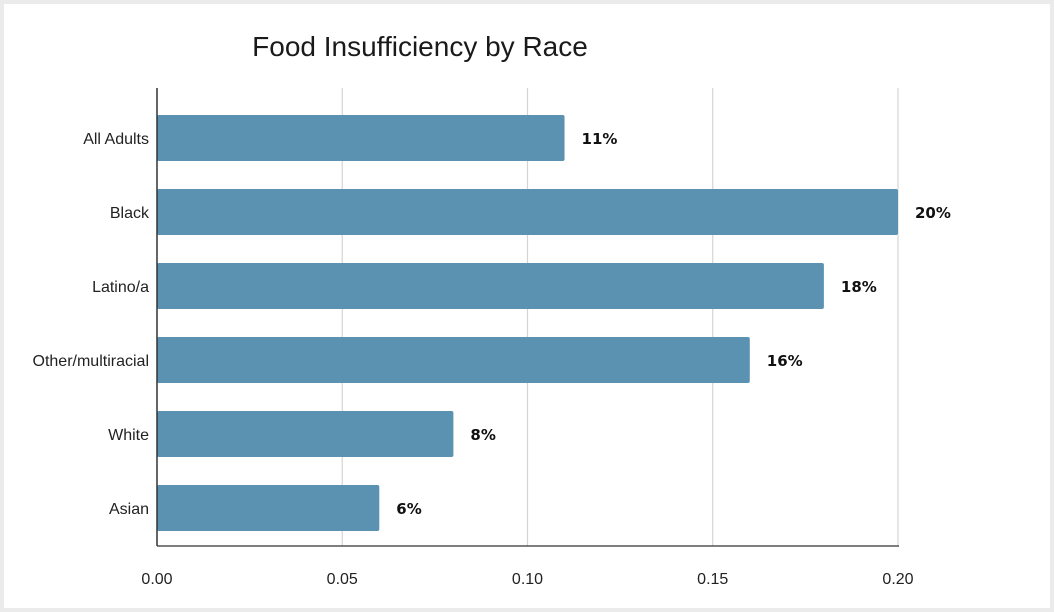  I want to click on data-label: 18%, so click(859, 287).